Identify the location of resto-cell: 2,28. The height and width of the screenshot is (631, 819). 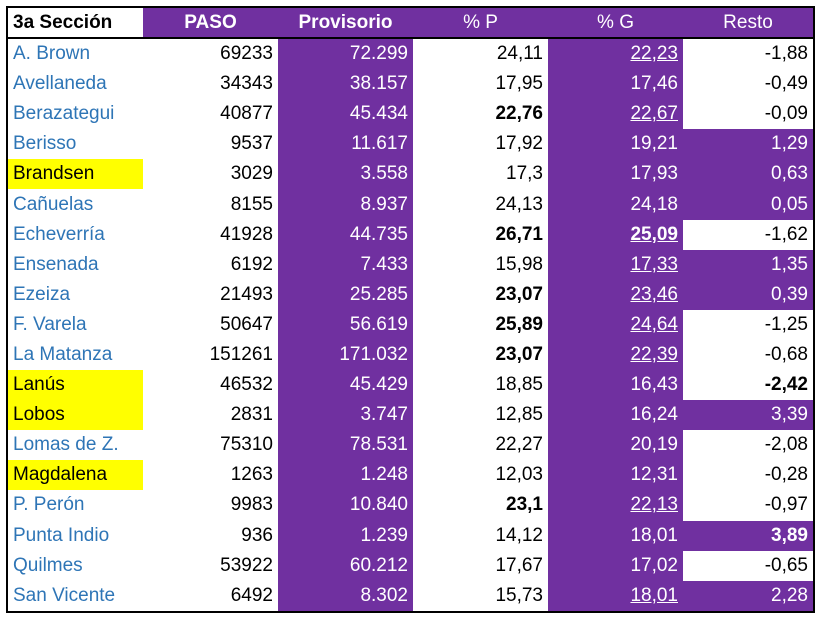
(748, 595).